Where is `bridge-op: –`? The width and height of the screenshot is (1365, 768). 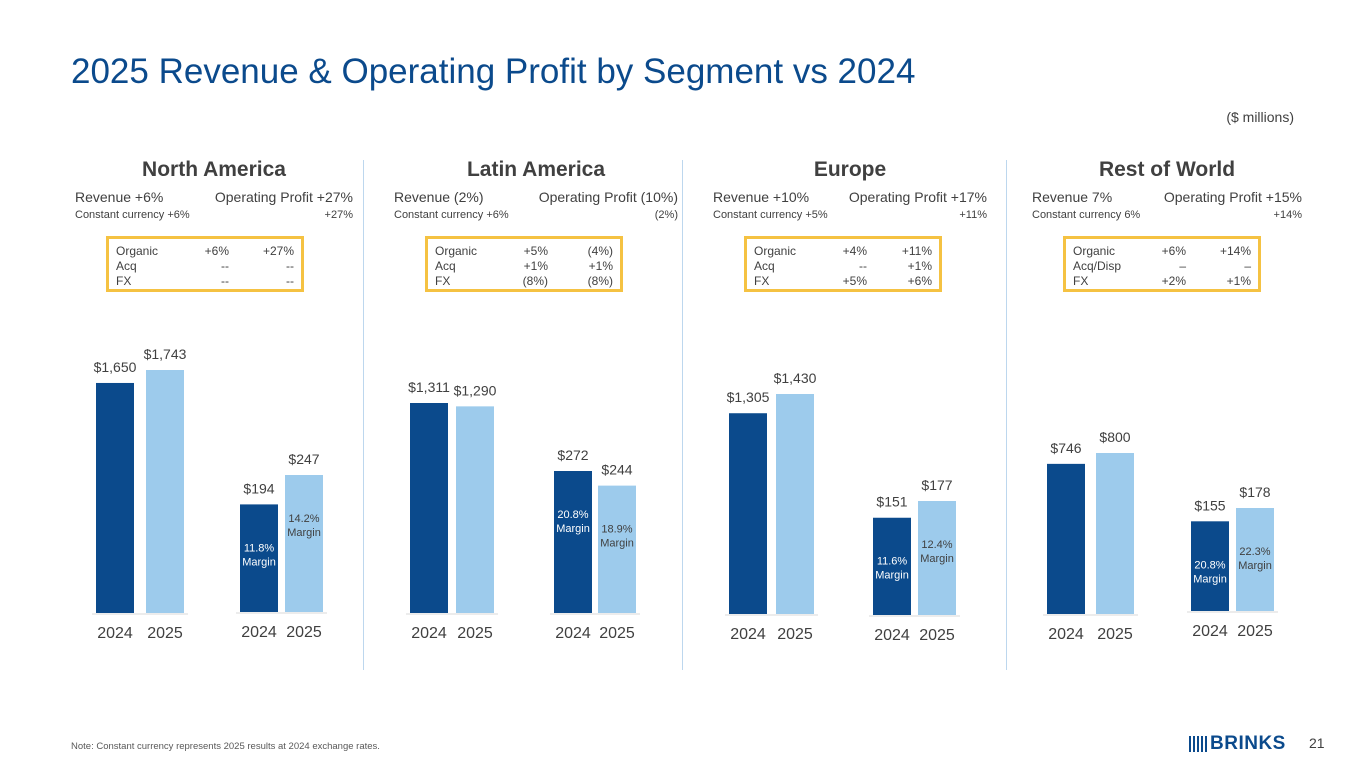
bridge-op: – is located at coordinates (1247, 266).